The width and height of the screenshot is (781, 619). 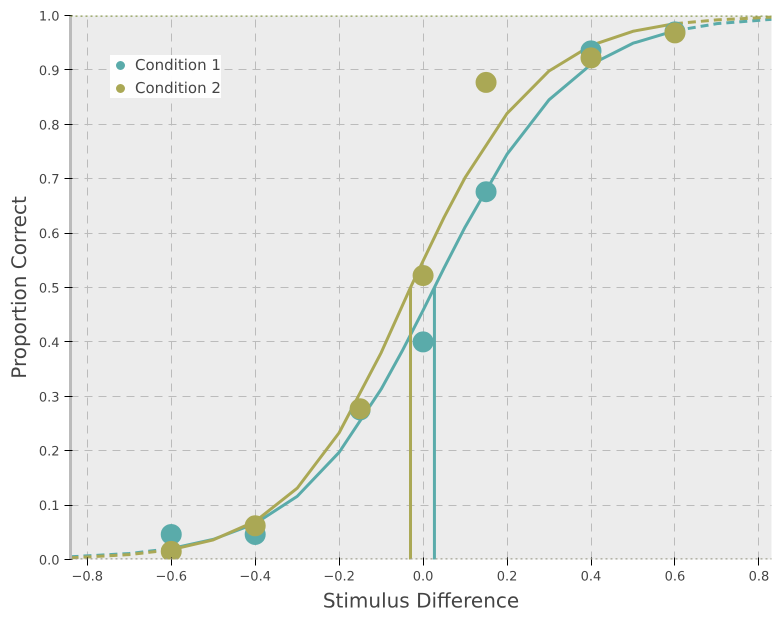 I want to click on x-tick-label: 0.0, so click(x=423, y=577).